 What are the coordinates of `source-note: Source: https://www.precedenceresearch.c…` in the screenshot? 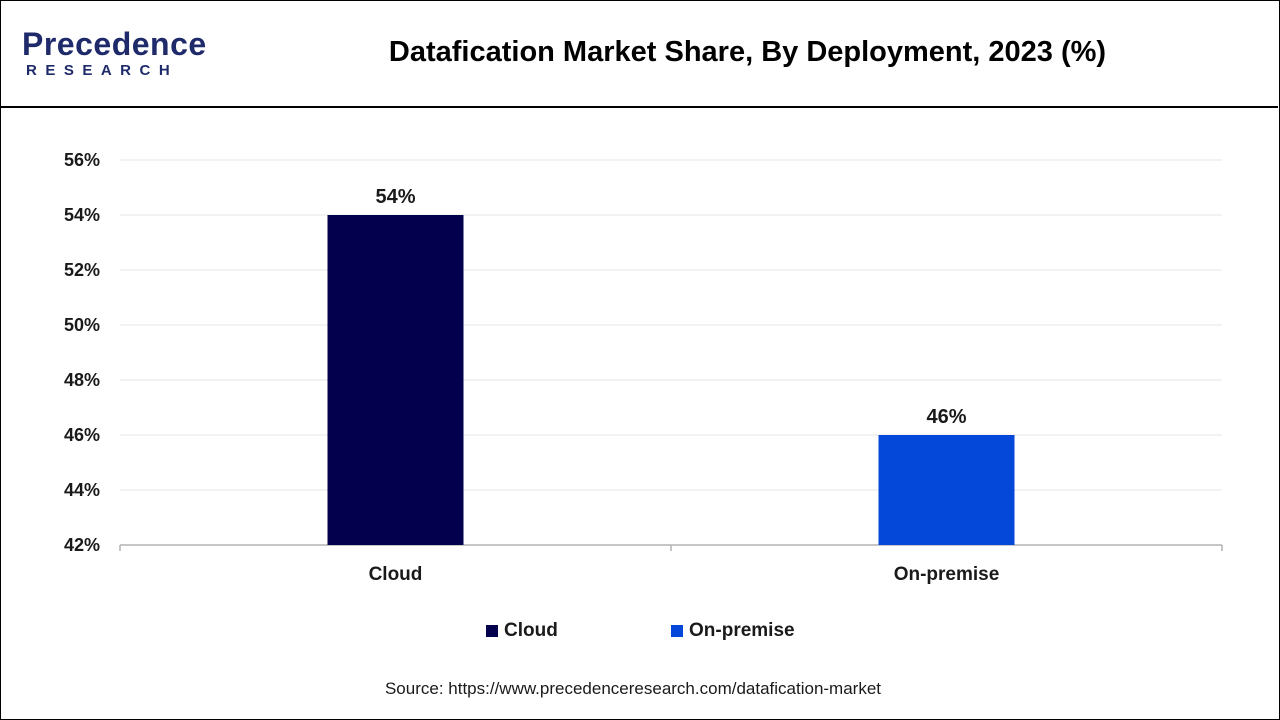 It's located at (633, 688).